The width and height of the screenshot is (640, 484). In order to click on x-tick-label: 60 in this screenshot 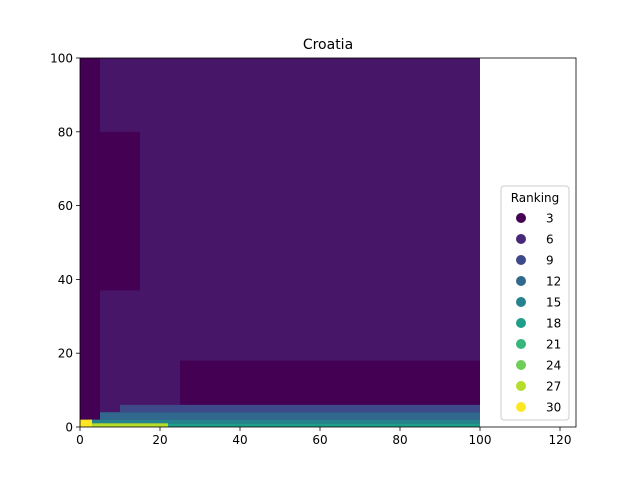, I will do `click(319, 440)`.